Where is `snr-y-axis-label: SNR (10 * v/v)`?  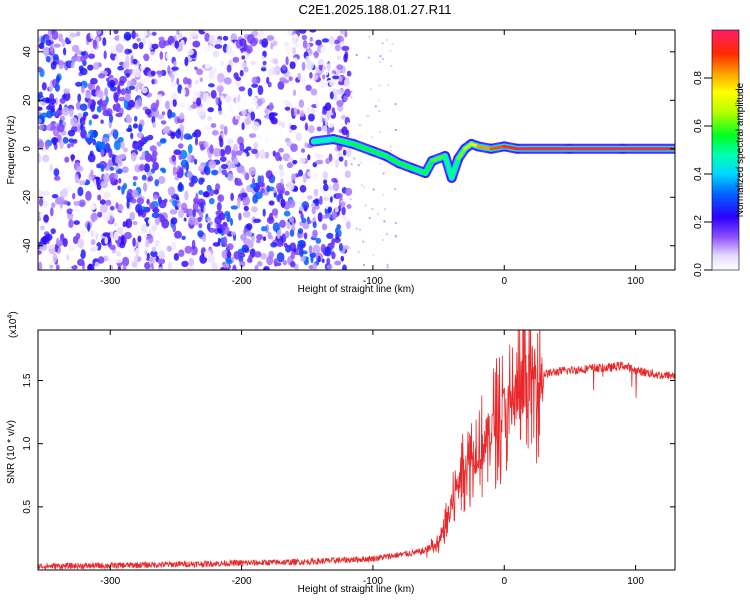
snr-y-axis-label: SNR (10 * v/v) is located at coordinates (11, 452).